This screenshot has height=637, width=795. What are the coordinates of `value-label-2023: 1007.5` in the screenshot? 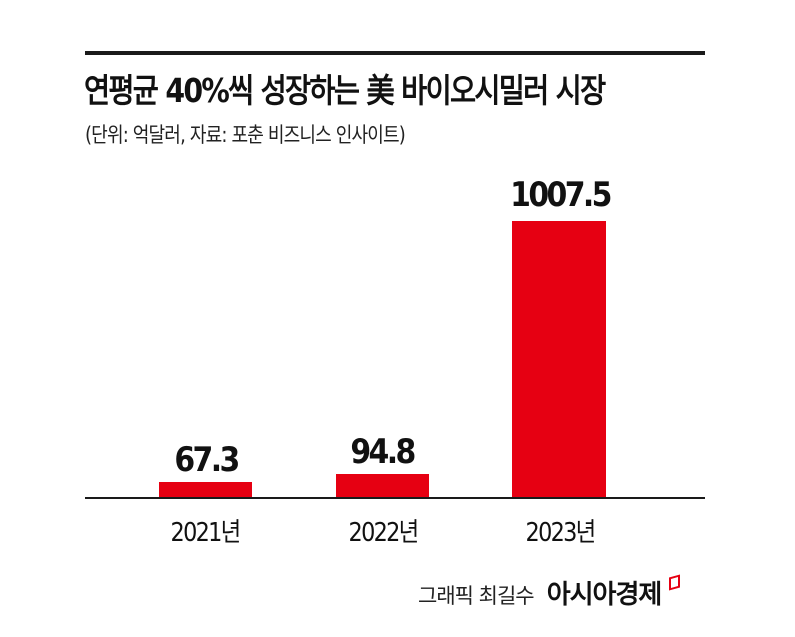 It's located at (561, 195).